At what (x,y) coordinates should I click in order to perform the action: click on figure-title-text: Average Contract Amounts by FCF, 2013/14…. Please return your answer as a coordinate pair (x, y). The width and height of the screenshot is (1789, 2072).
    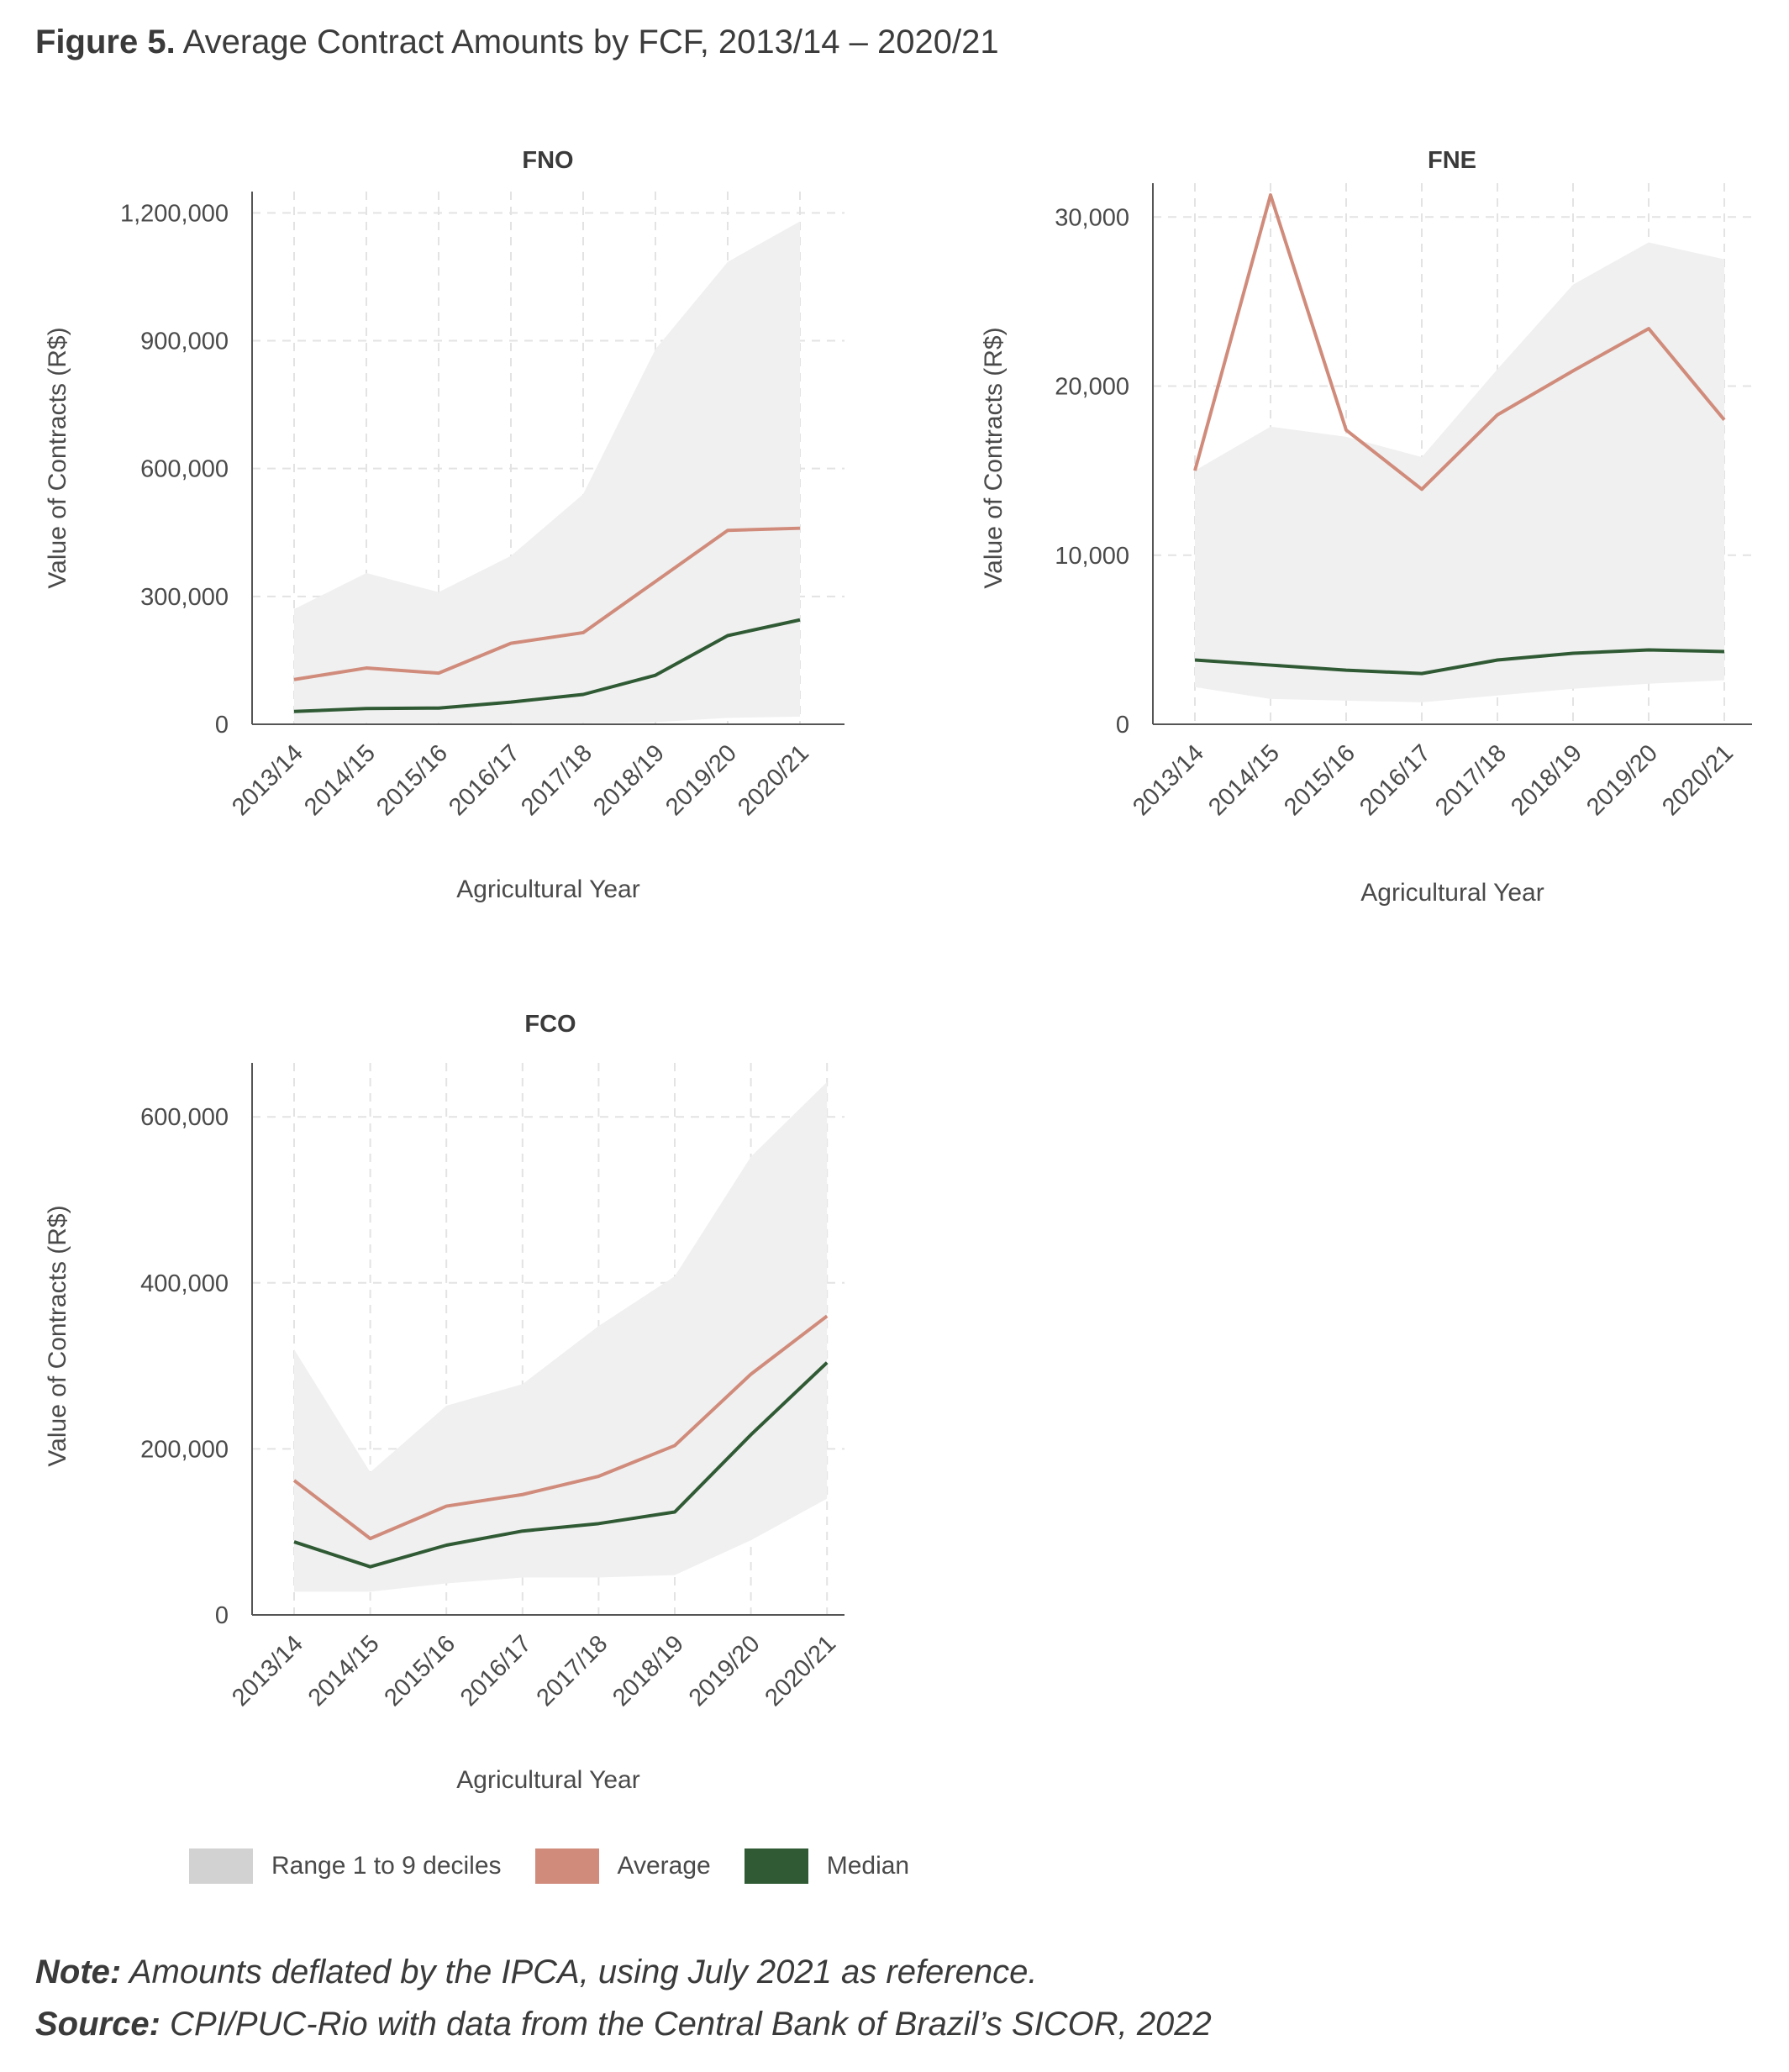
    Looking at the image, I should click on (590, 42).